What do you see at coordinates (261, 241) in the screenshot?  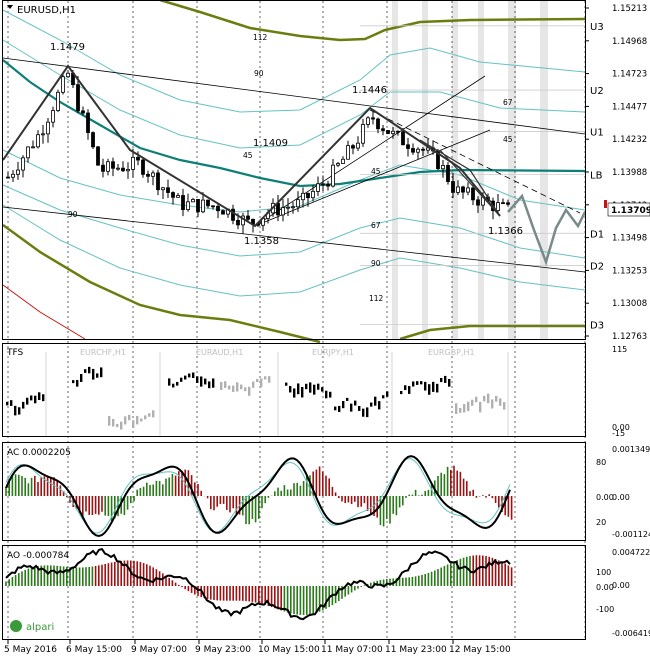 I see `price-annotation: 1.1358` at bounding box center [261, 241].